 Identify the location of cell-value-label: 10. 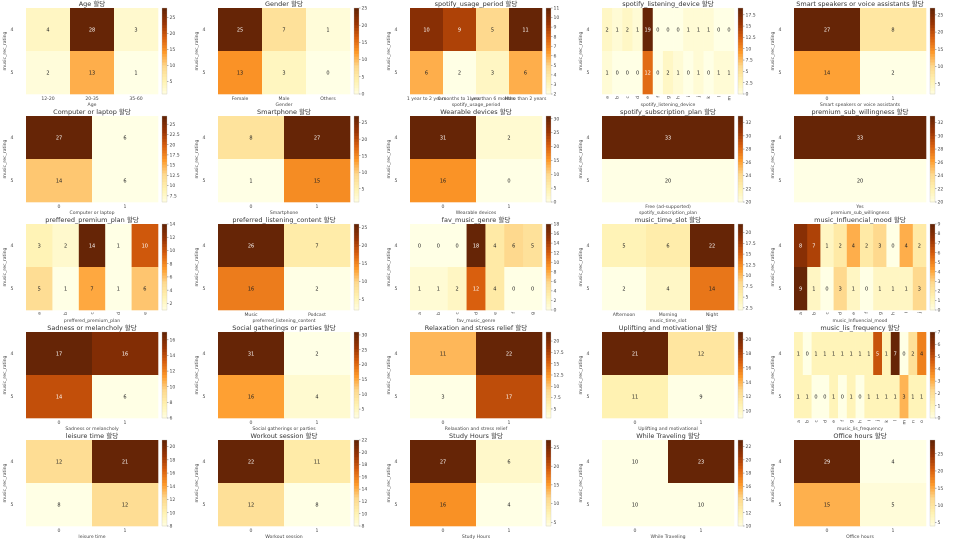
(426, 30).